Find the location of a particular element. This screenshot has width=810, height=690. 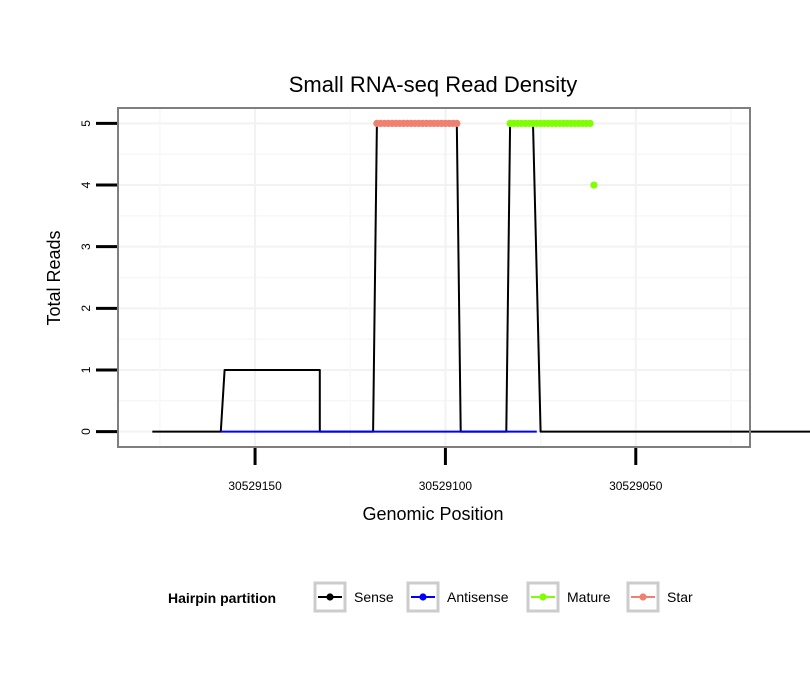

y-tick-label: 2 is located at coordinates (86, 308).